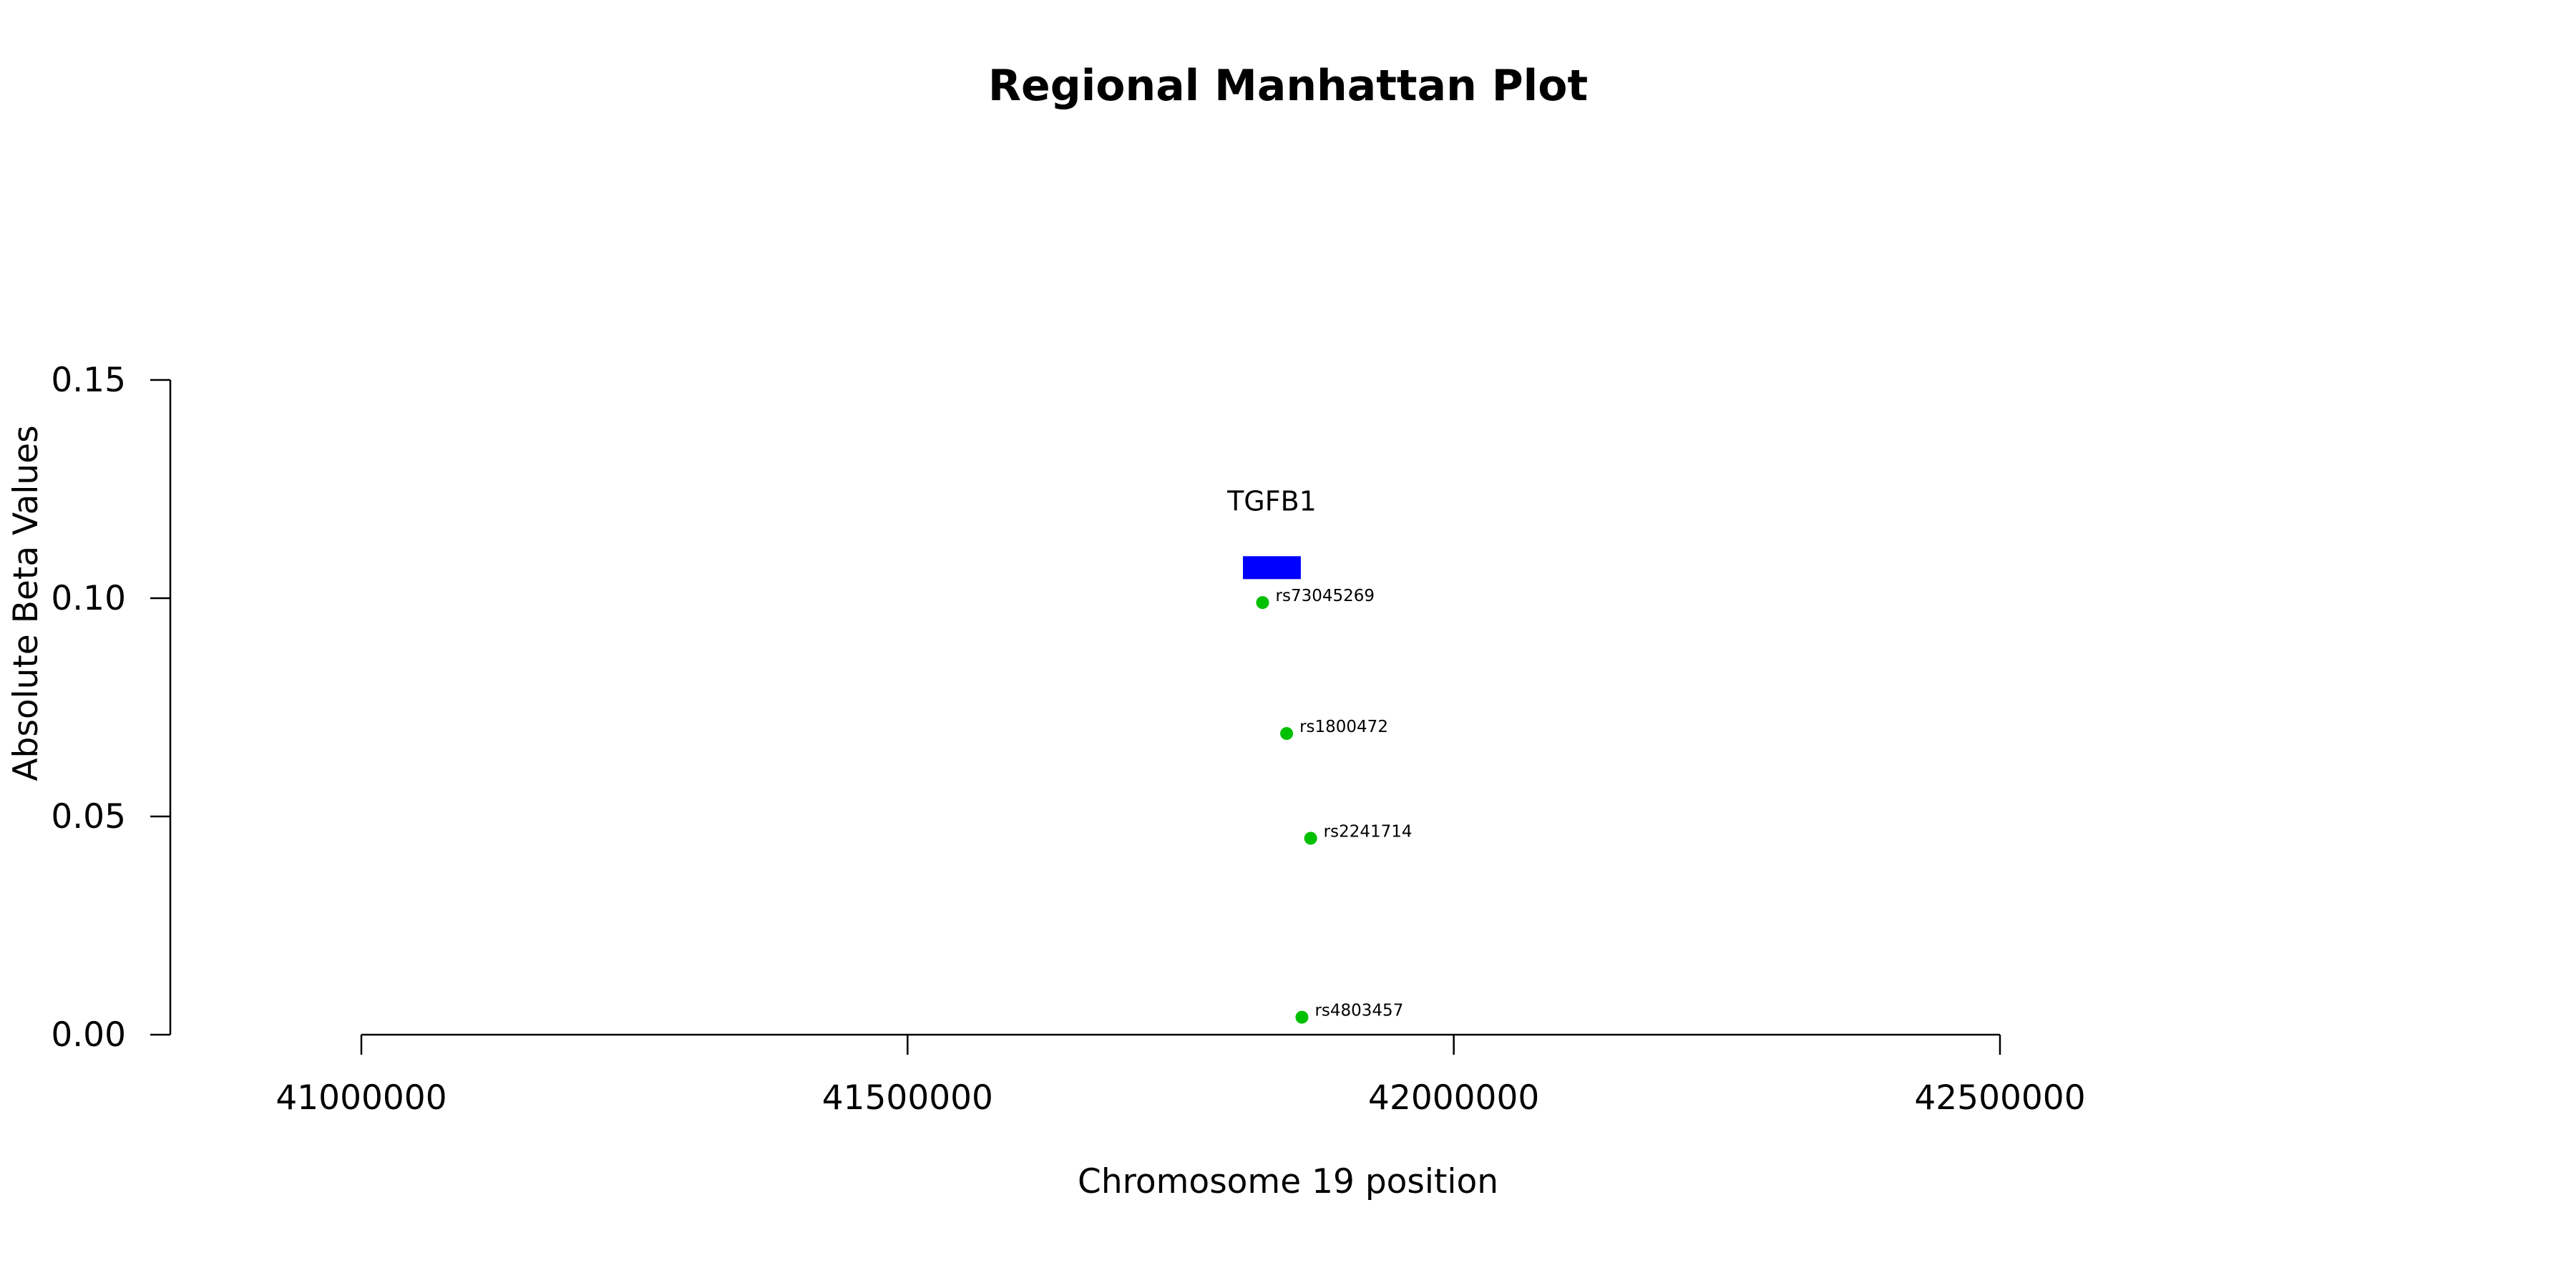 This screenshot has width=2576, height=1288. What do you see at coordinates (1180, 1075) in the screenshot?
I see `x-axis: 41000000 41500000 42000000 42500000` at bounding box center [1180, 1075].